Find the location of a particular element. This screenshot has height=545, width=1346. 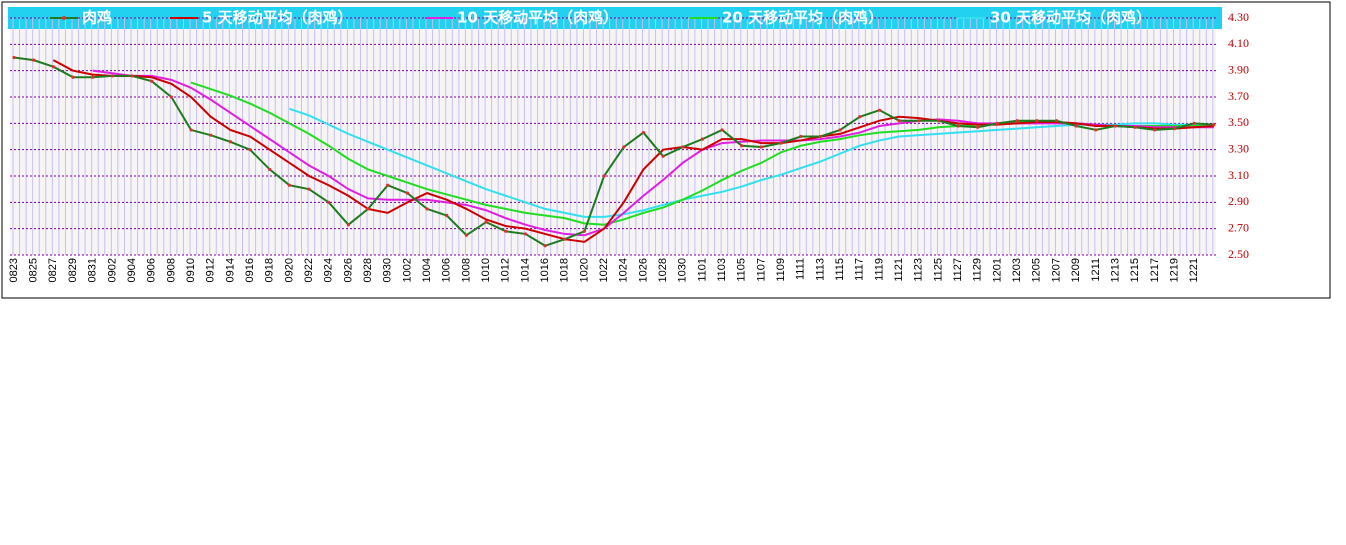

x-tick-label: 1006 is located at coordinates (447, 270).